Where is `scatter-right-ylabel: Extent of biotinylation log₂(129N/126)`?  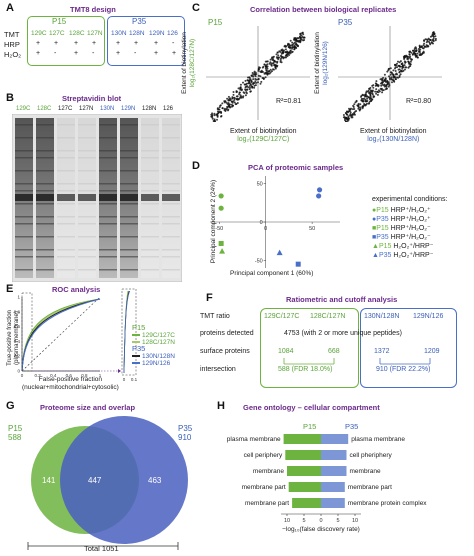 scatter-right-ylabel: Extent of biotinylation log₂(129N/126) is located at coordinates (321, 63).